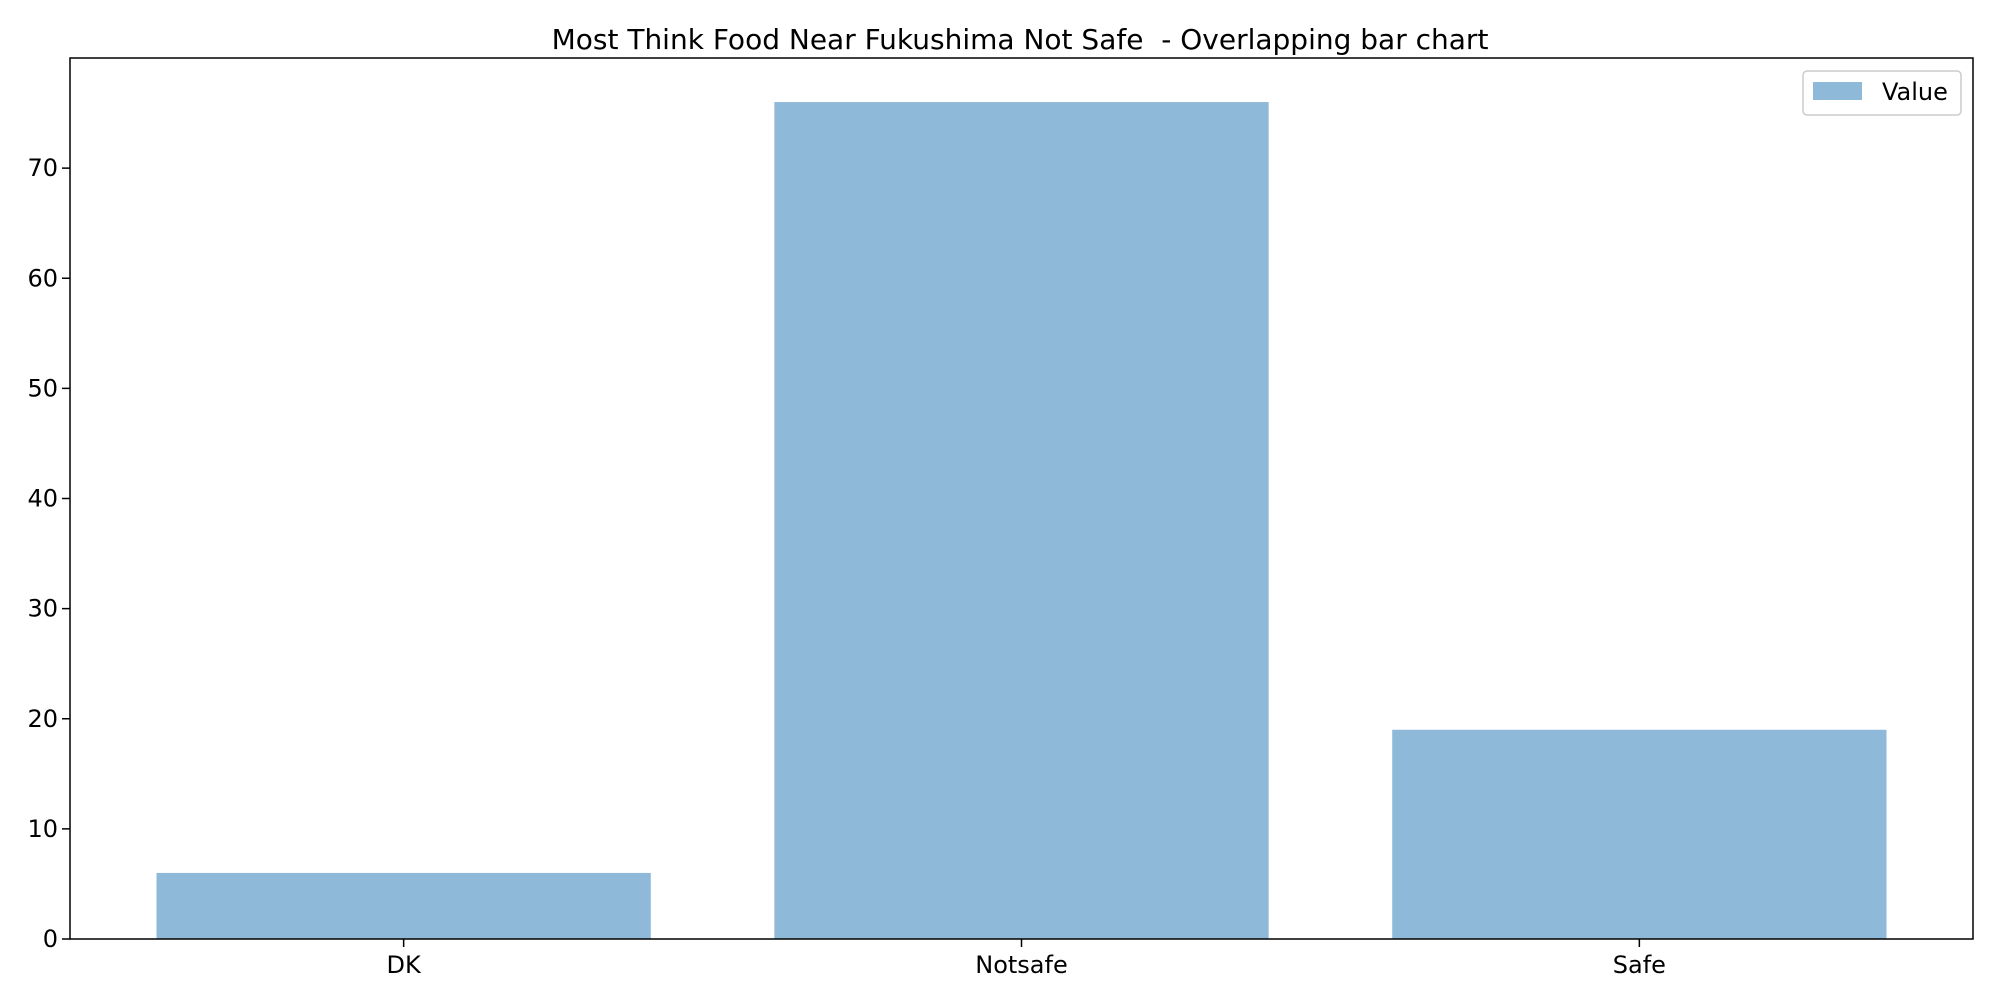 This screenshot has width=2000, height=1000. Describe the element at coordinates (50, 939) in the screenshot. I see `y-tick-label: 0` at that location.